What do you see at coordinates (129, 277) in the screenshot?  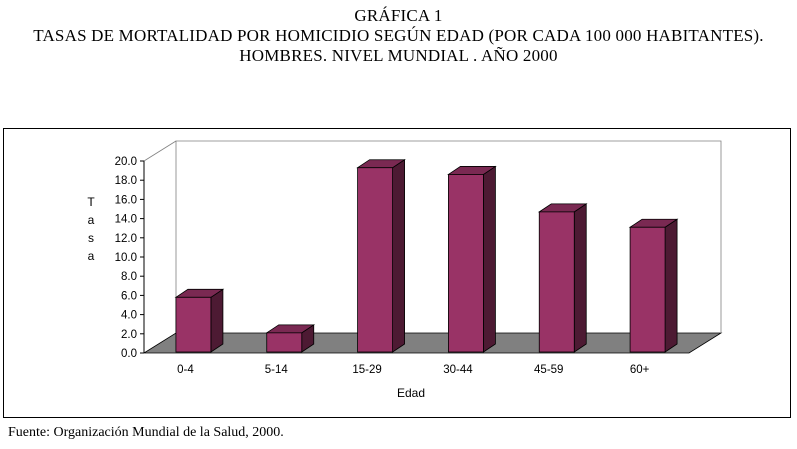 I see `y-tick-label: 8.0` at bounding box center [129, 277].